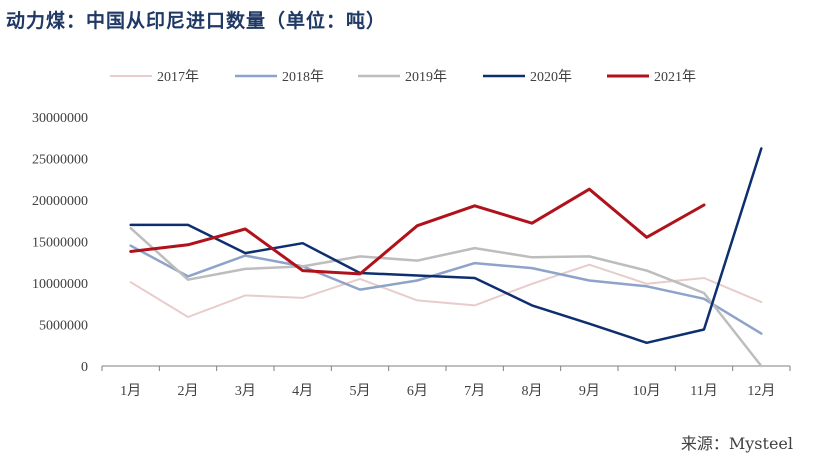 The image size is (815, 461). I want to click on x-tick-label: 4月, so click(302, 391).